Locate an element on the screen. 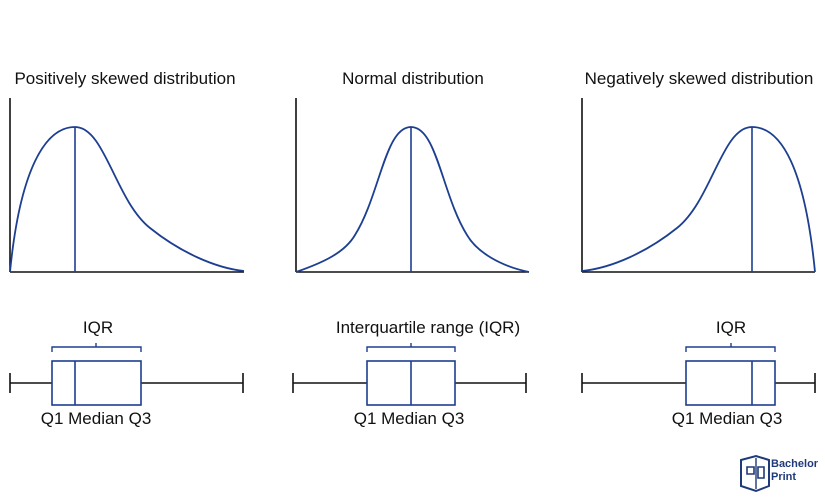 The image size is (825, 500). panel-negative-skew is located at coordinates (698, 185).